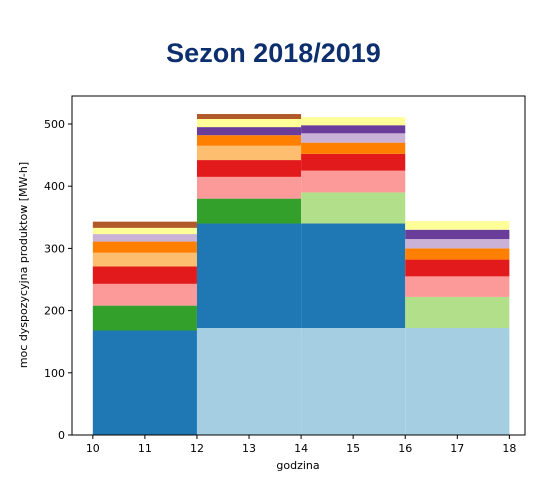 This screenshot has width=547, height=480. What do you see at coordinates (509, 448) in the screenshot?
I see `x-tick-label: 18` at bounding box center [509, 448].